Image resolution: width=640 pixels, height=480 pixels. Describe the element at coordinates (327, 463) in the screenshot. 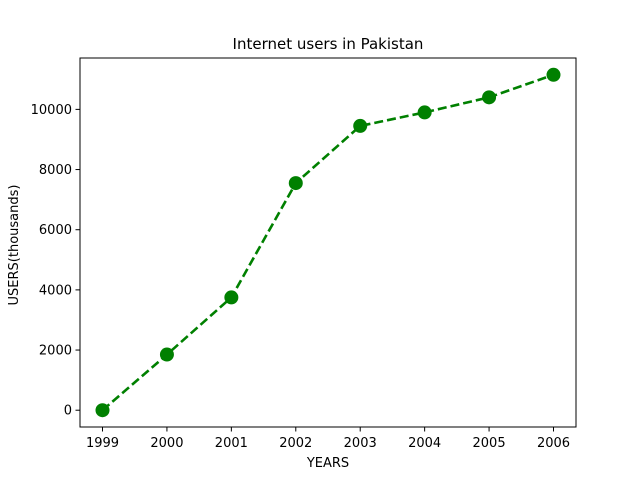

I see `x-axis-label: YEARS` at that location.